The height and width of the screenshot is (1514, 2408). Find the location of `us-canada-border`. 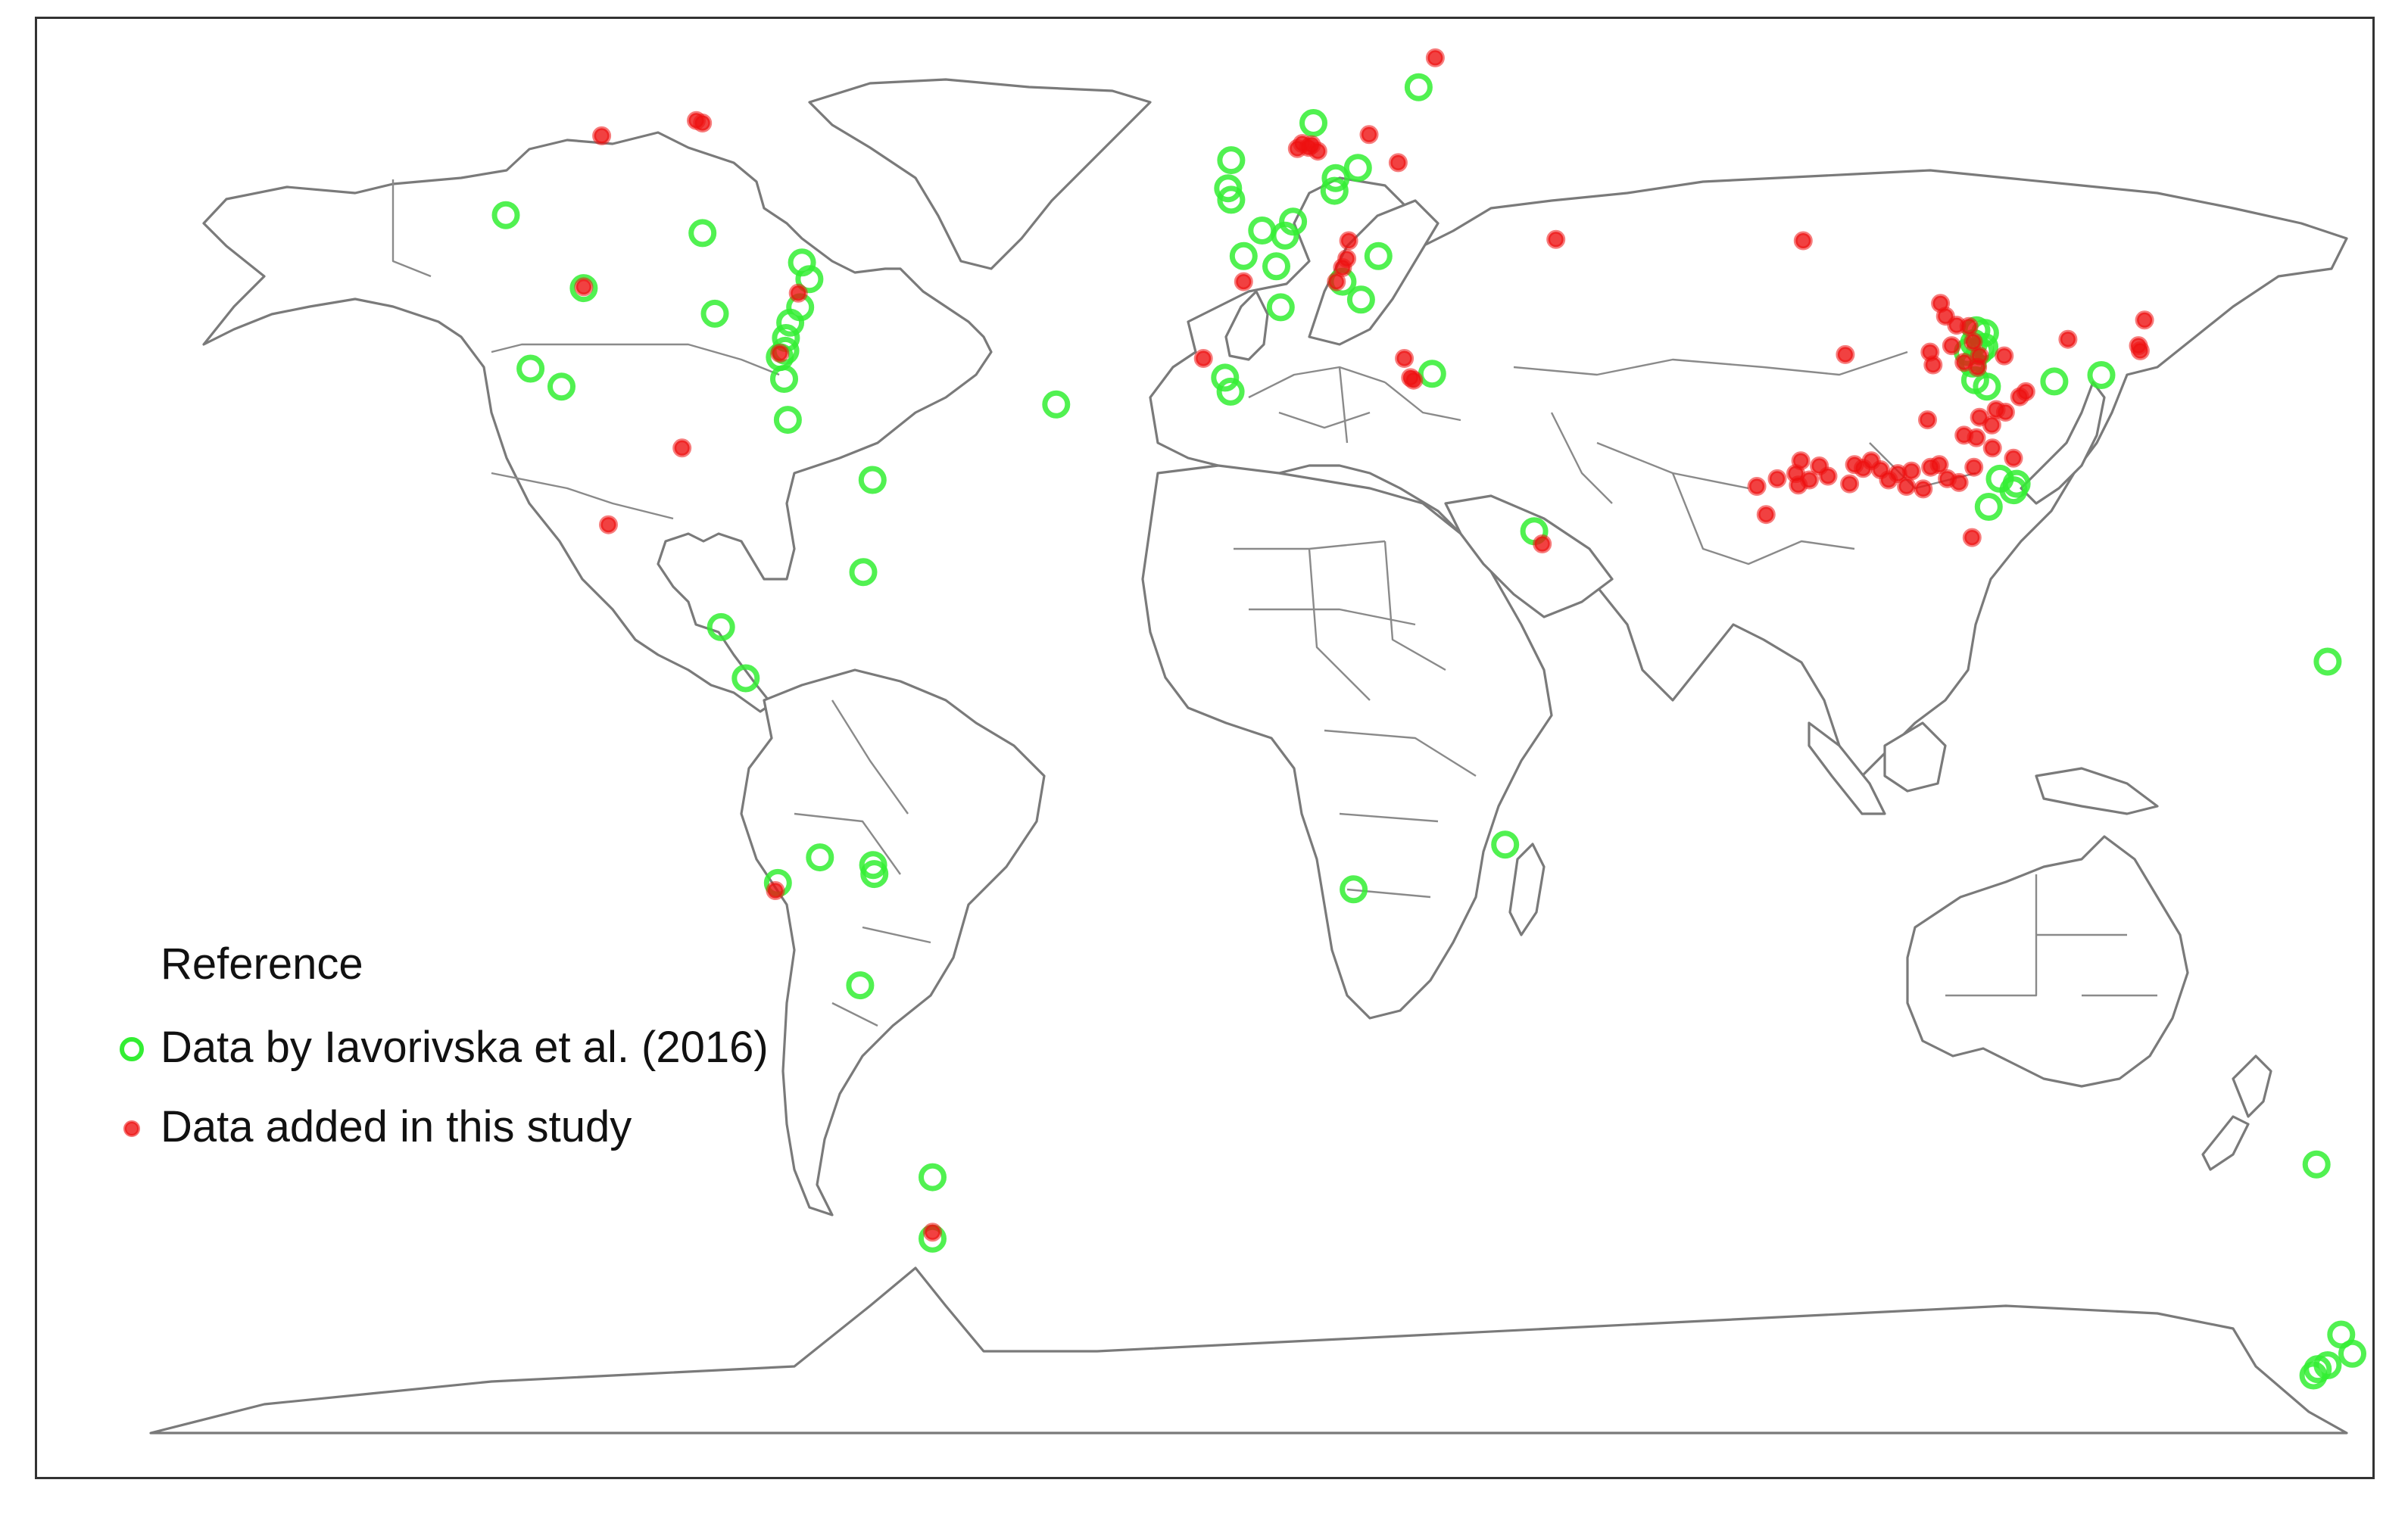

us-canada-border is located at coordinates (635, 359).